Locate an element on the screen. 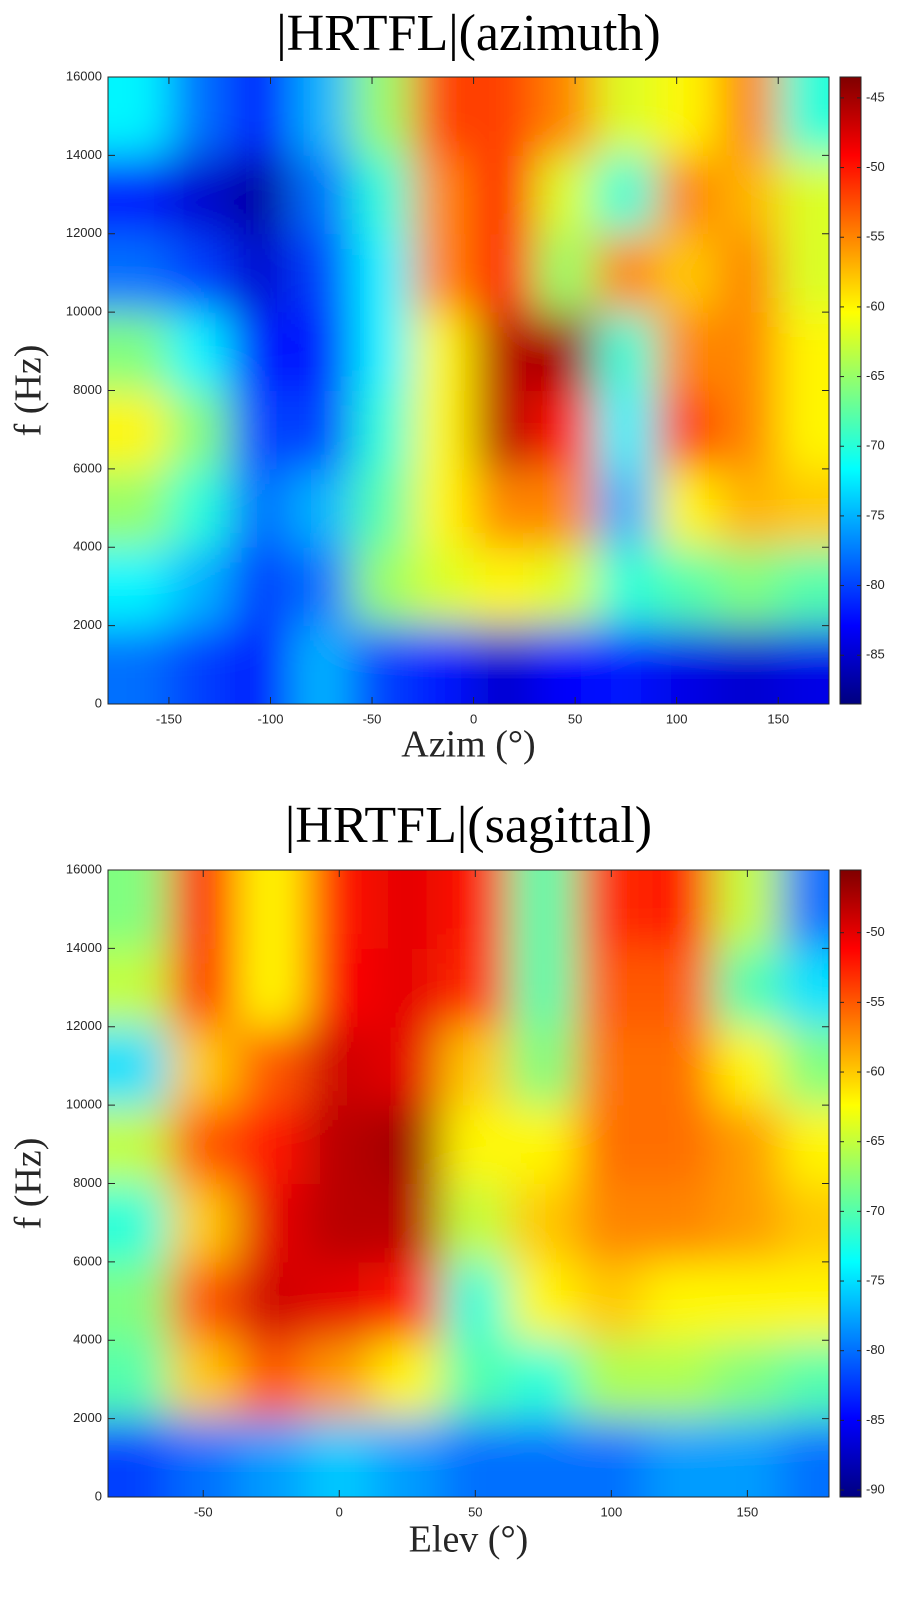 Image resolution: width=920 pixels, height=1619 pixels. x-tick-label: -50 is located at coordinates (372, 718).